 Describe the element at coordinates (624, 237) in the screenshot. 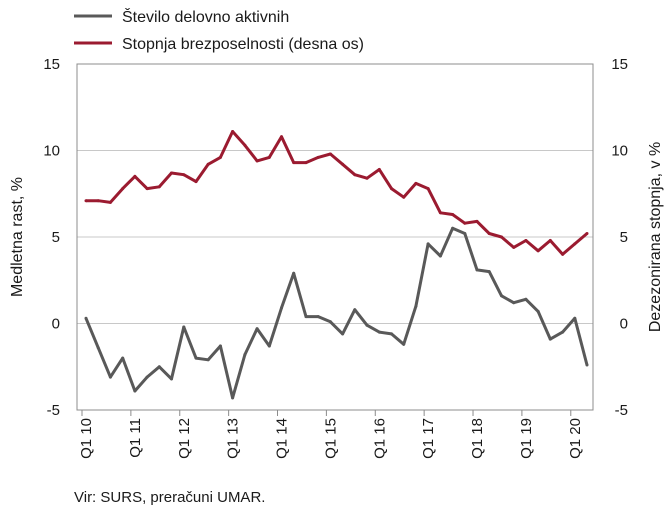

I see `y-tick-label-right: 5` at that location.